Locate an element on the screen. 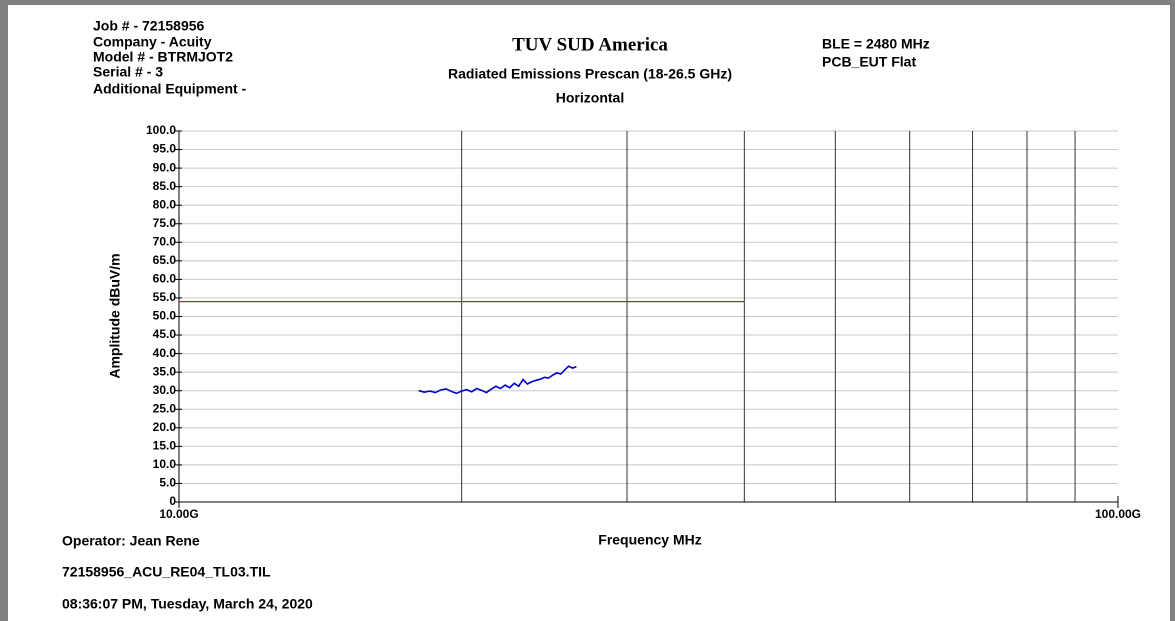 The image size is (1175, 621). y-tick-label: 50.0 is located at coordinates (165, 316).